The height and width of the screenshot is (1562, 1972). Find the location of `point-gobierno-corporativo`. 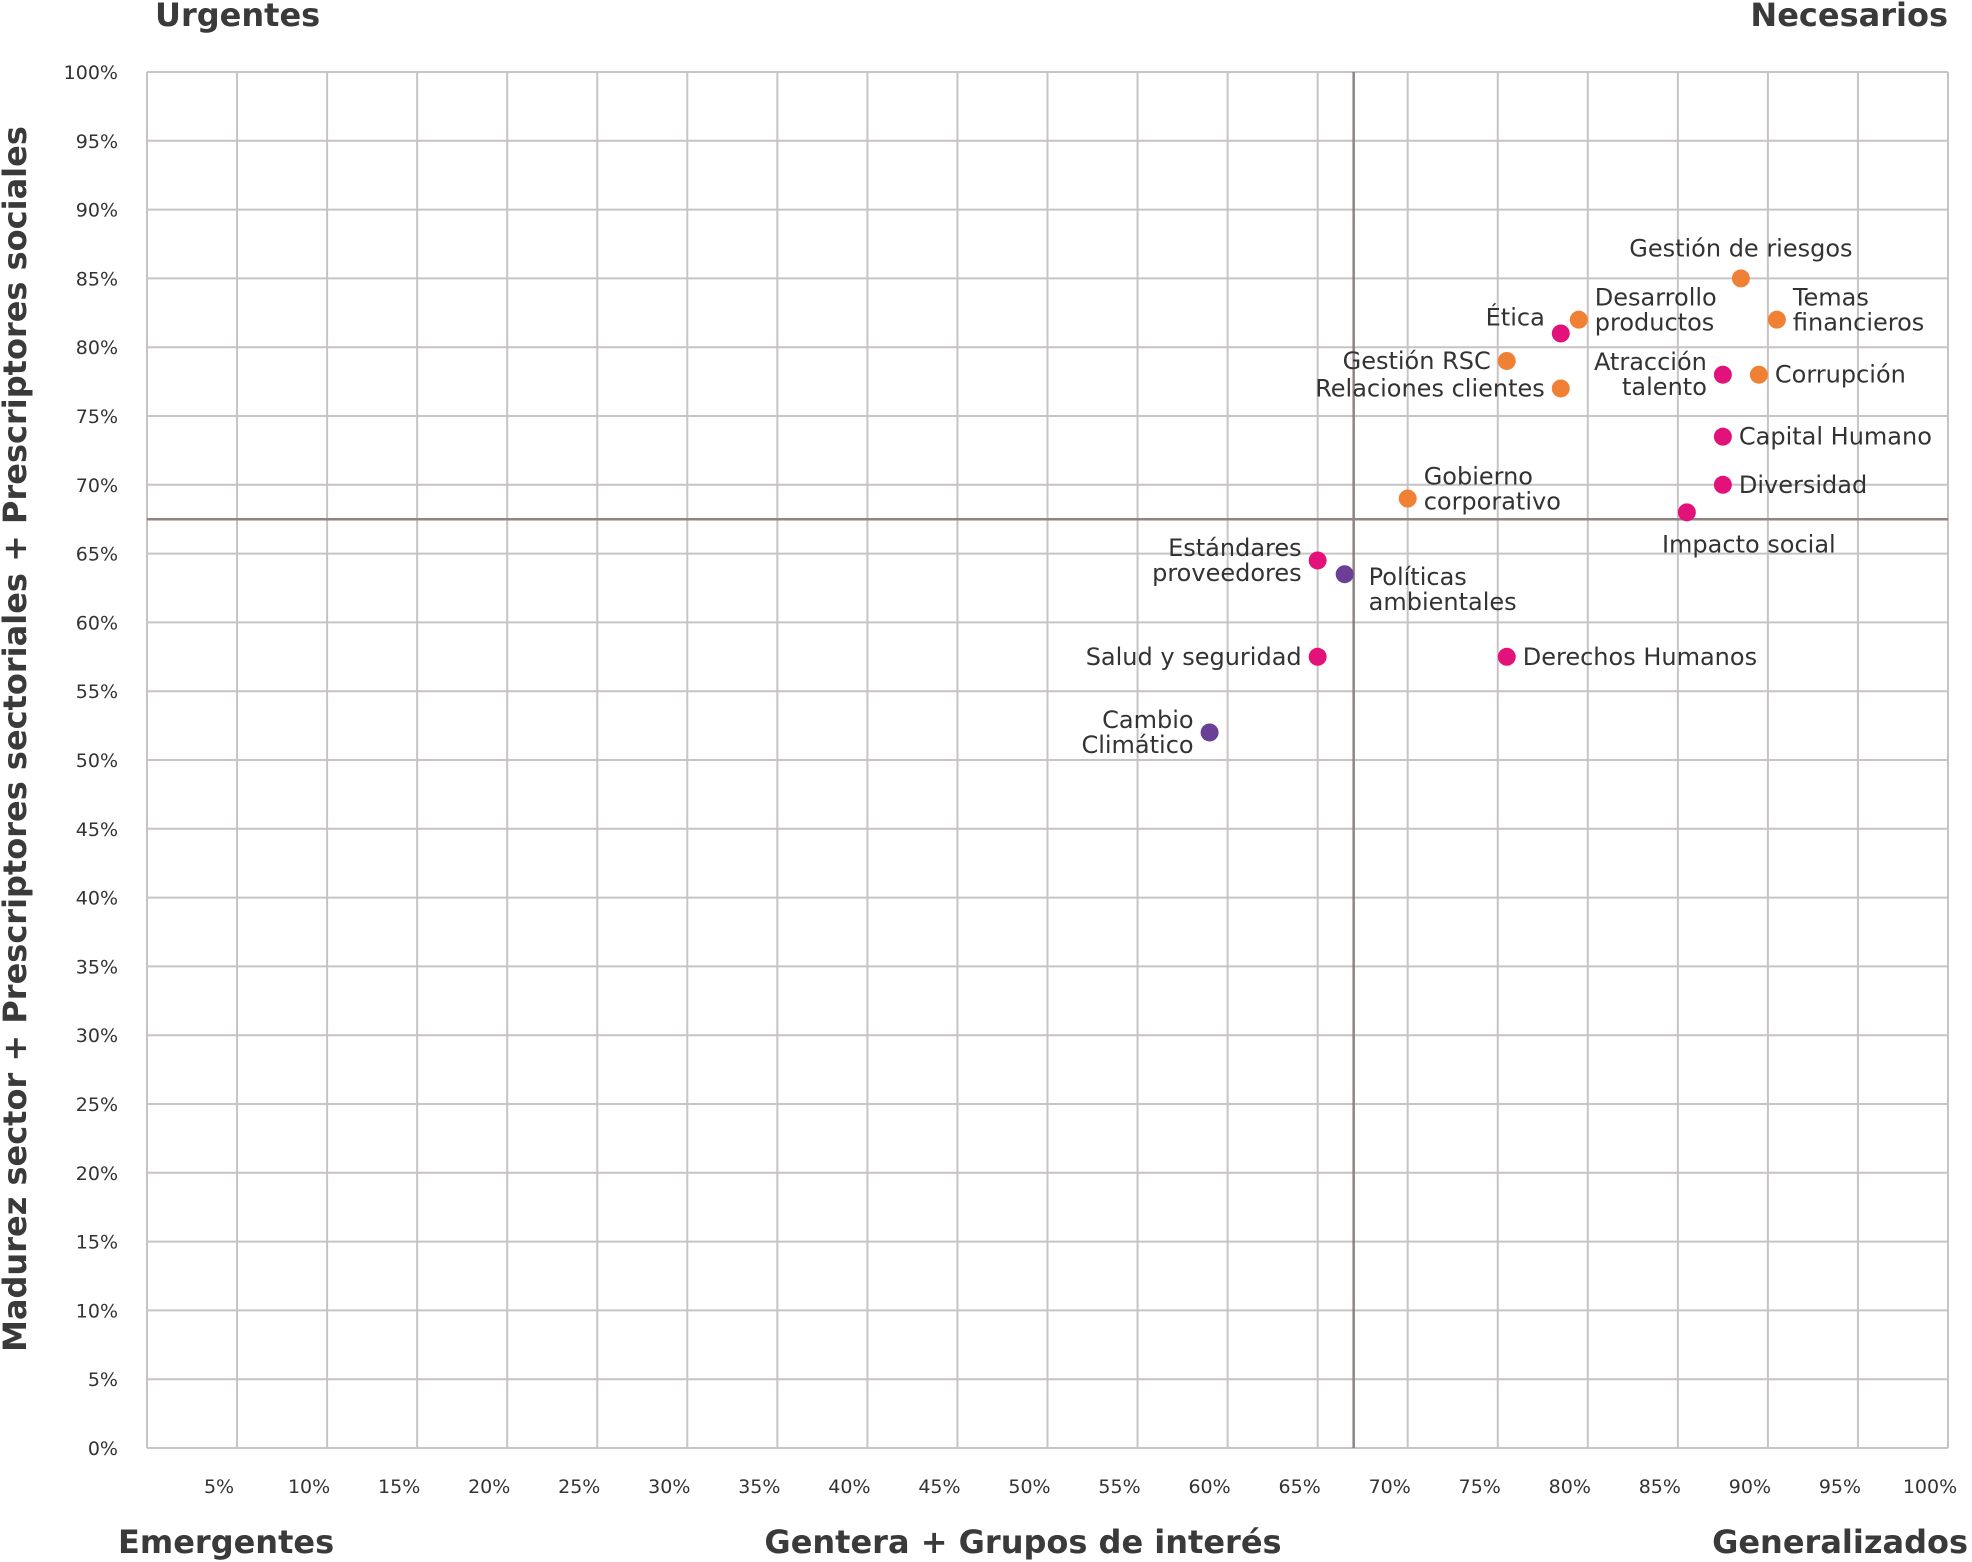

point-gobierno-corporativo is located at coordinates (1407, 498).